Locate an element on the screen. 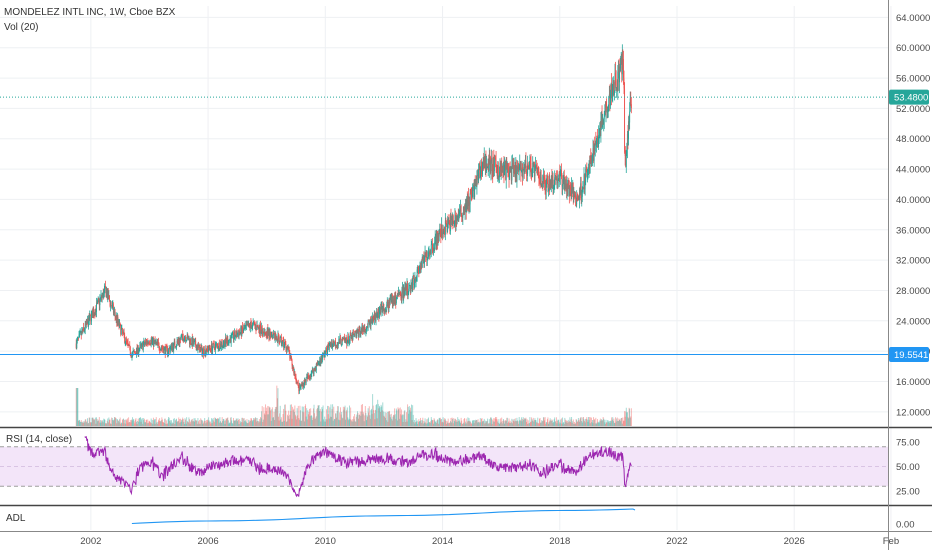 This screenshot has width=932, height=550. adl-axis: 0.00 is located at coordinates (905, 525).